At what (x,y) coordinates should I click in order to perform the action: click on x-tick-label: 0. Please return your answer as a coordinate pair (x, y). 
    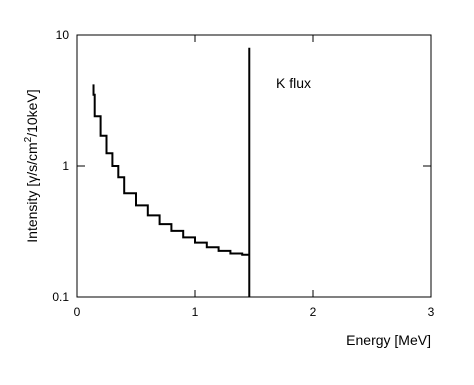
    Looking at the image, I should click on (77, 312).